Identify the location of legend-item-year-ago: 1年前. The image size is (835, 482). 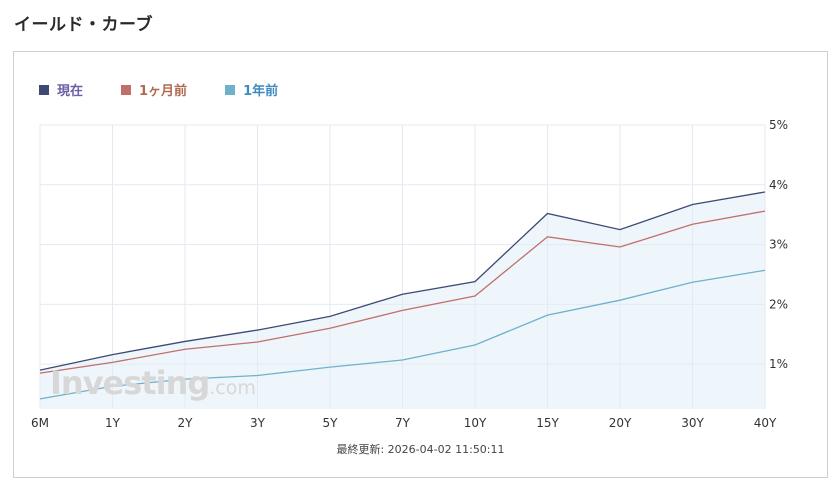
(251, 89).